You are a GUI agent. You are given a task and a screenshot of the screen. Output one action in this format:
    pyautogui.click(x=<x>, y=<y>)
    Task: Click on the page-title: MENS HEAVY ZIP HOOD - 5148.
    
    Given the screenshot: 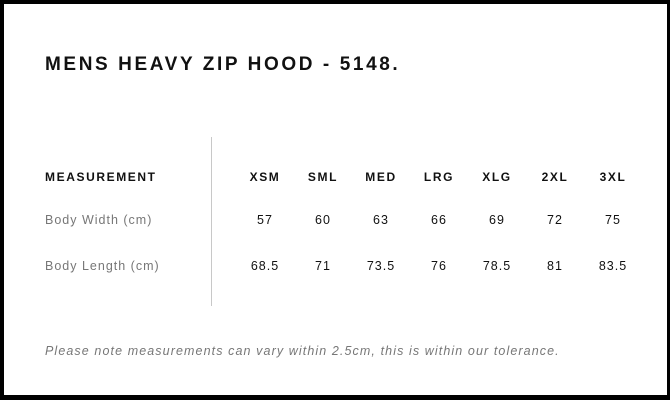 What is the action you would take?
    pyautogui.click(x=223, y=64)
    